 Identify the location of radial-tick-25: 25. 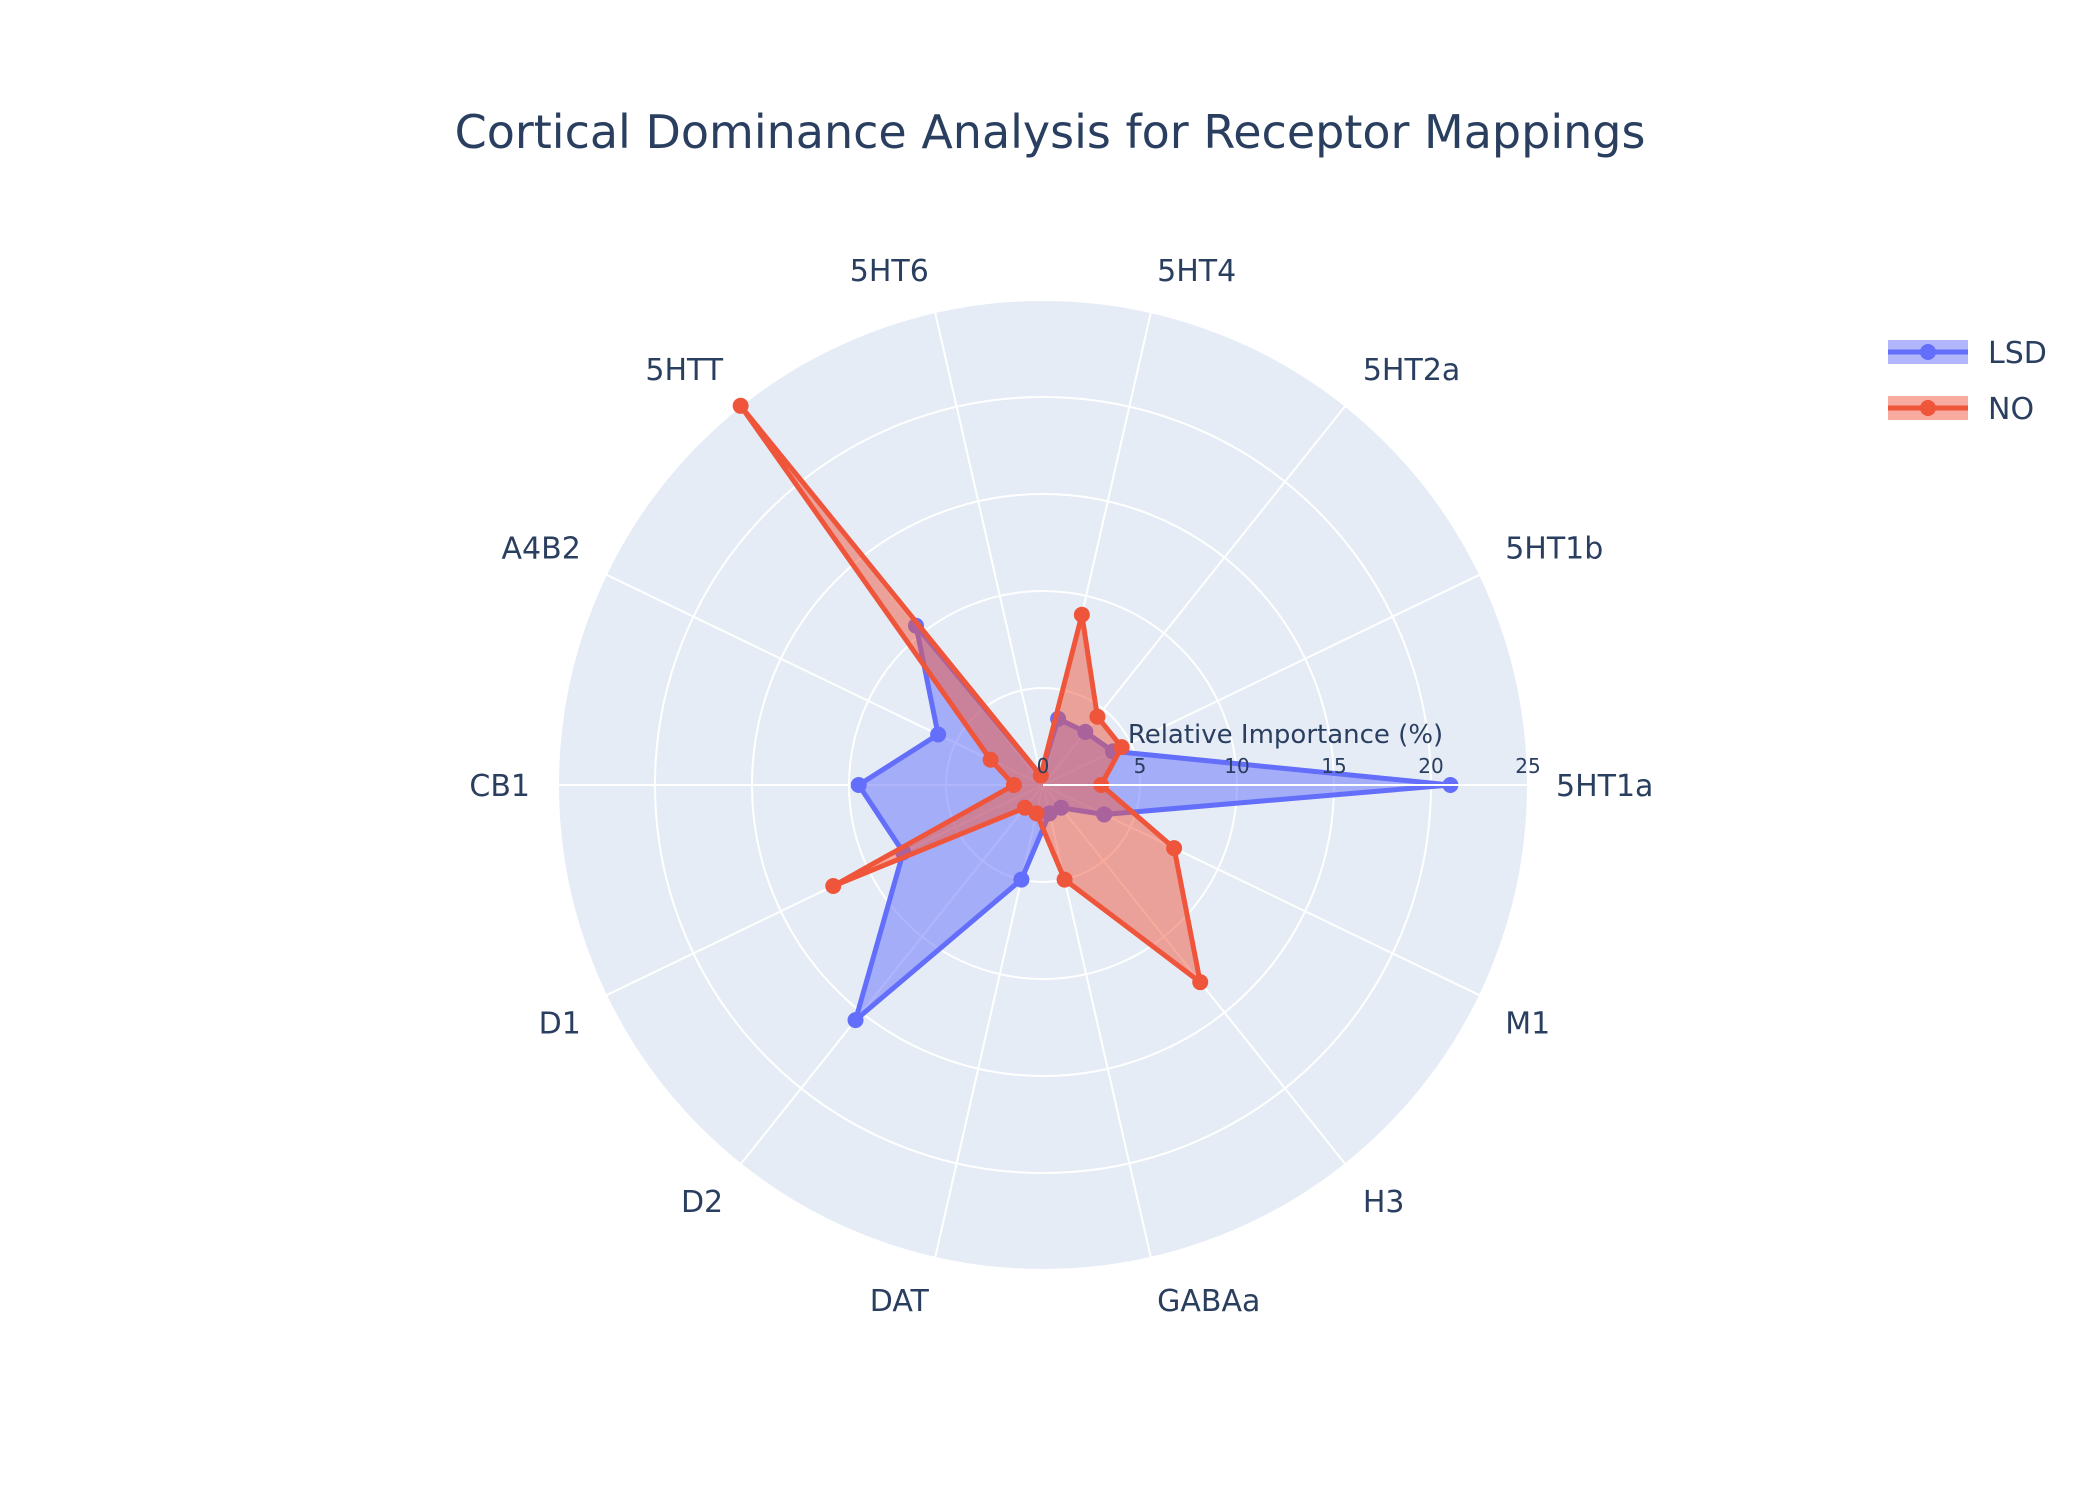
(1527, 766).